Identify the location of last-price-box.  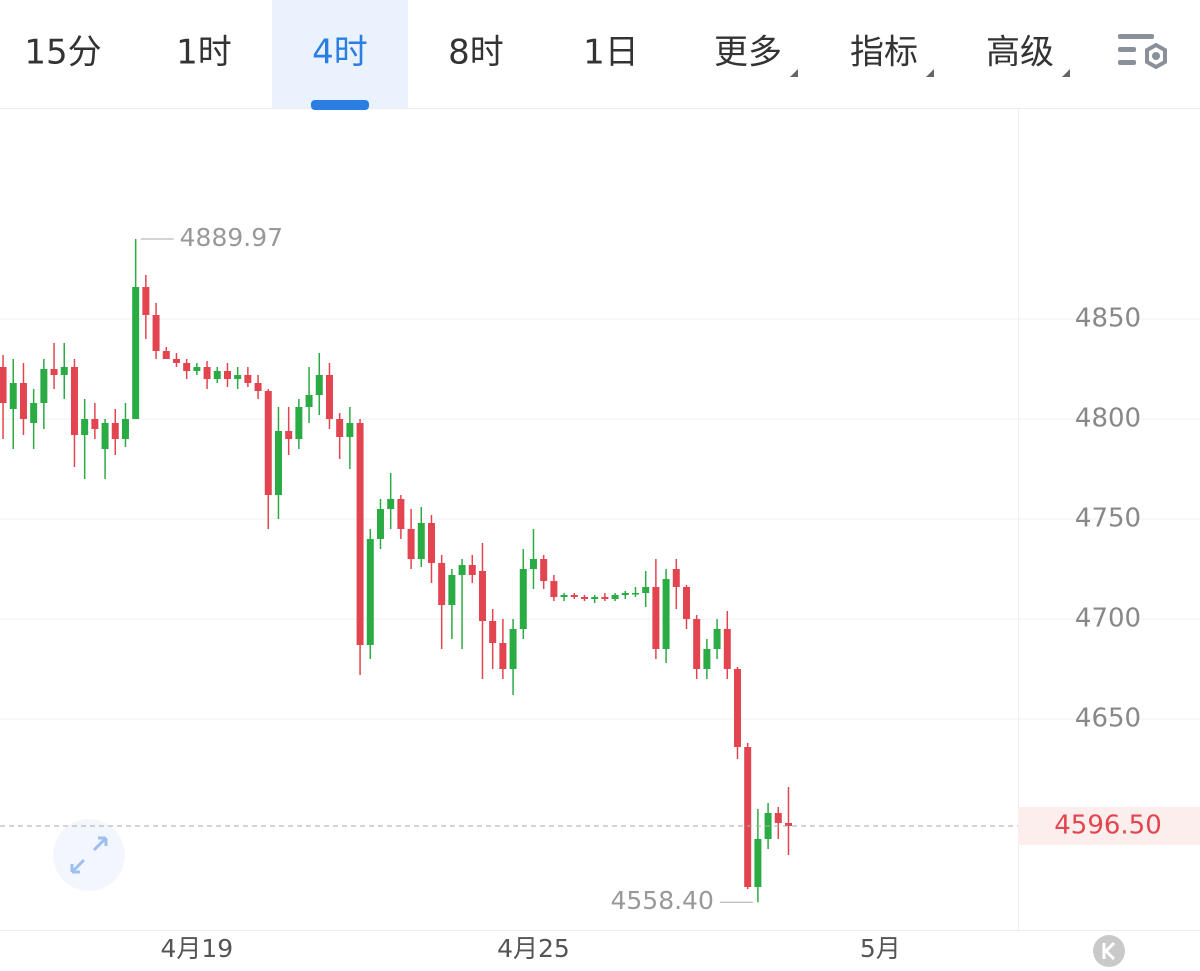
(1109, 826).